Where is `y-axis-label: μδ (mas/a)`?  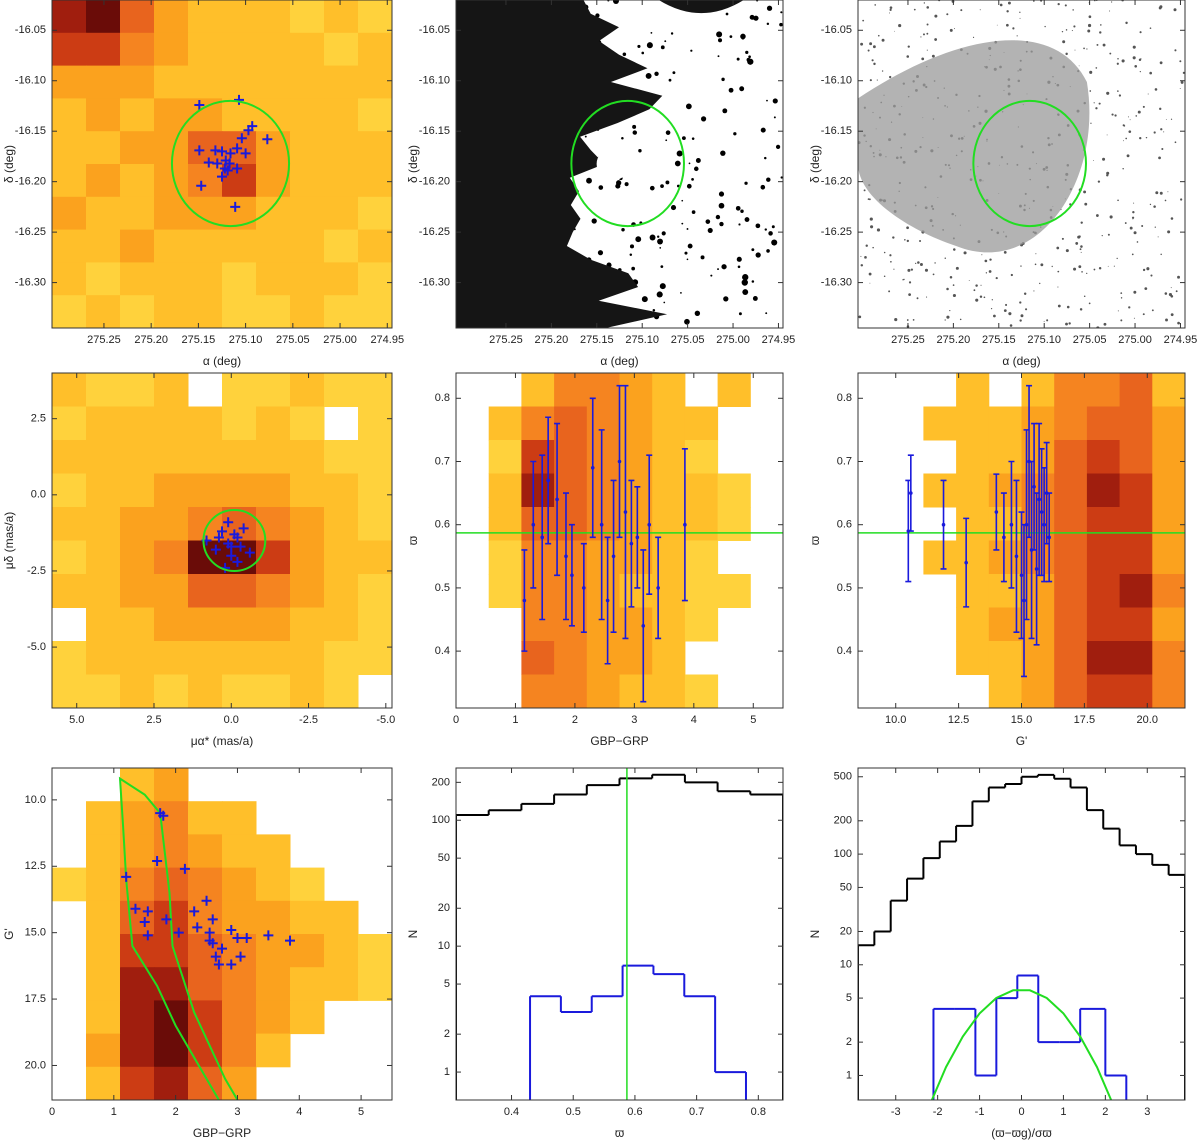 y-axis-label: μδ (mas/a) is located at coordinates (9, 541).